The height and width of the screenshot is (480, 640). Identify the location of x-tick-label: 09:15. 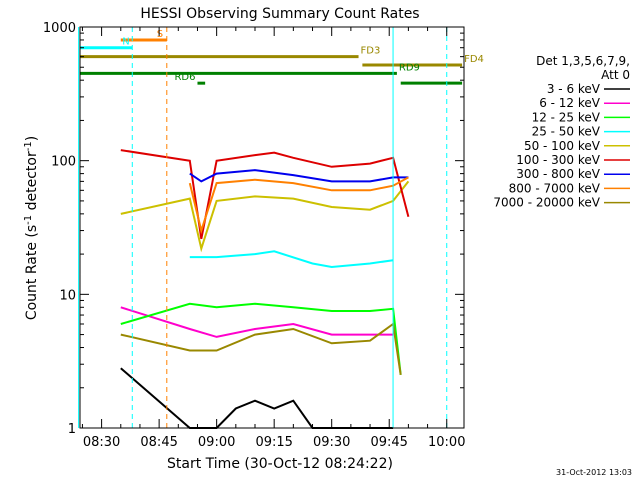
(273, 442).